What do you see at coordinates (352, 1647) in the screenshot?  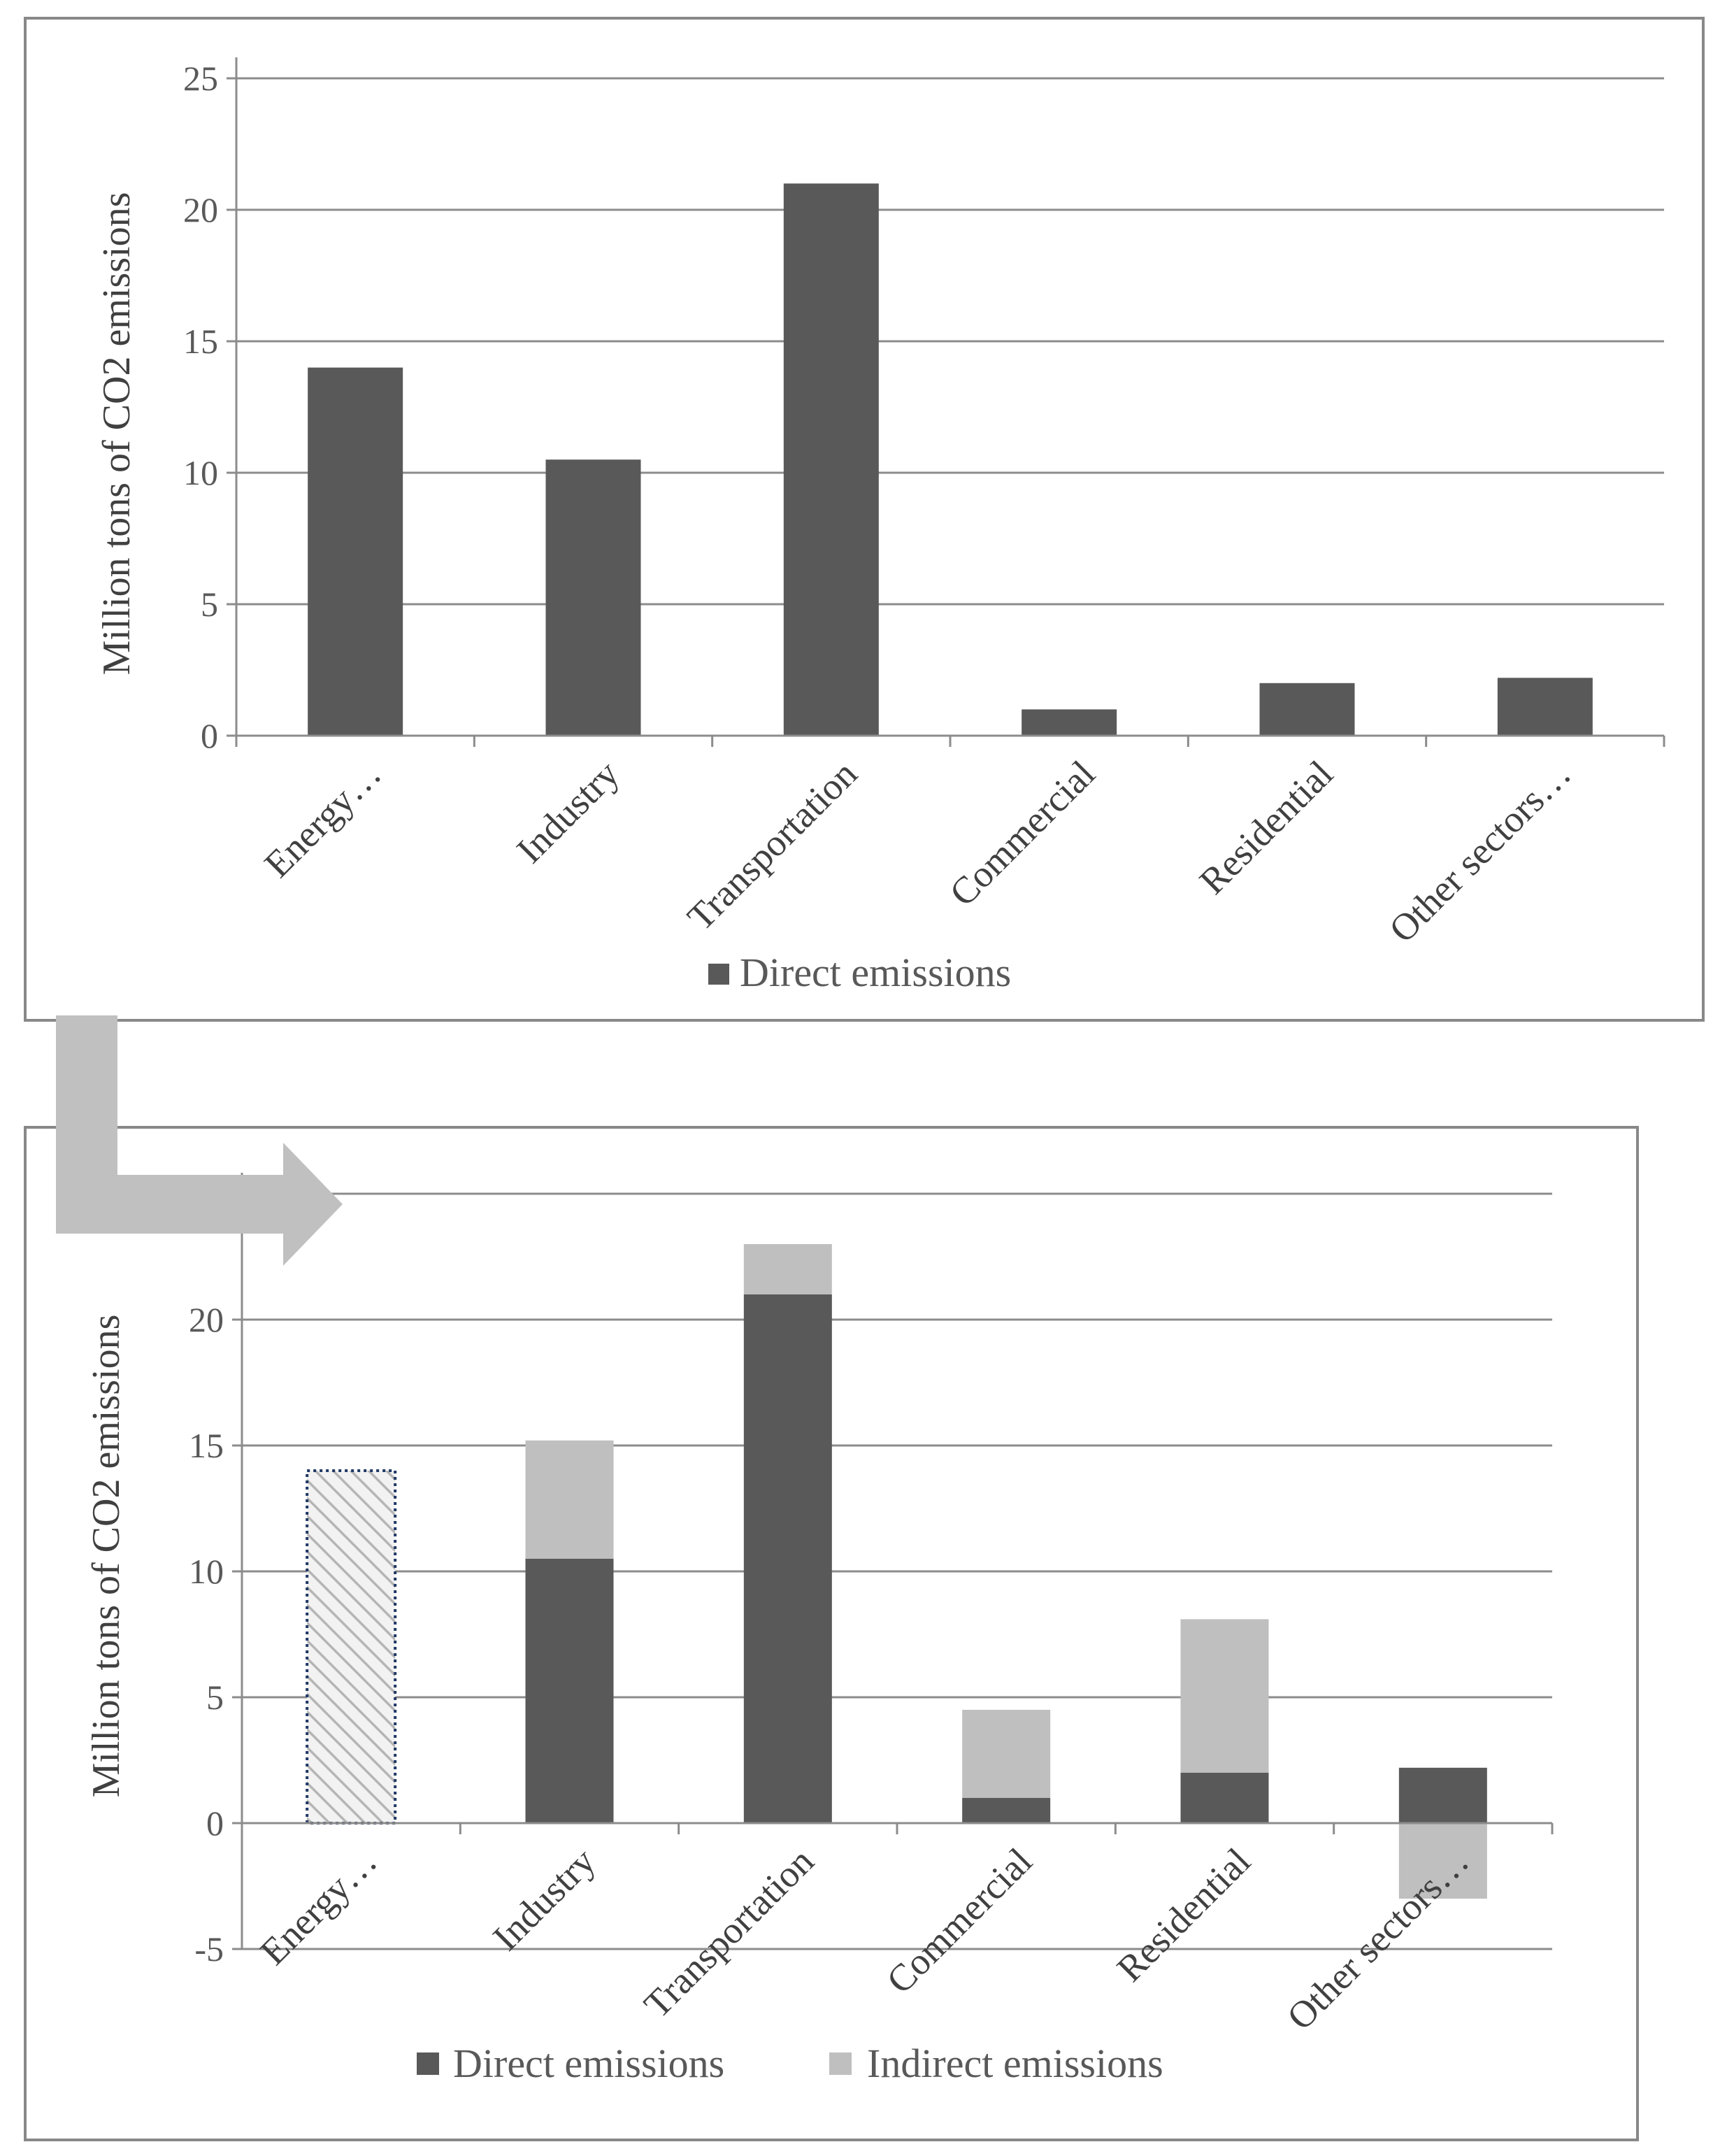 I see `bar-energy-reallocated-hatched` at bounding box center [352, 1647].